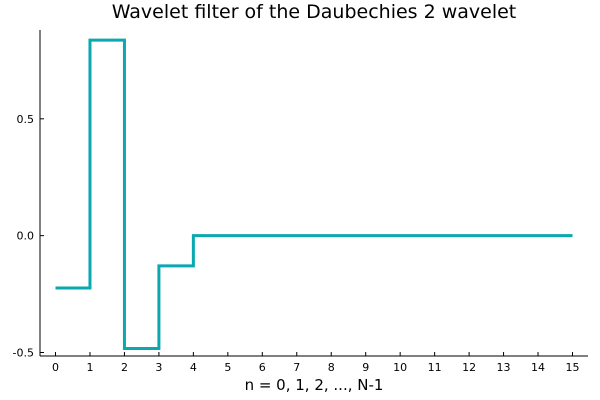 This screenshot has width=600, height=400. What do you see at coordinates (124, 367) in the screenshot?
I see `x-tick-label: 2` at bounding box center [124, 367].